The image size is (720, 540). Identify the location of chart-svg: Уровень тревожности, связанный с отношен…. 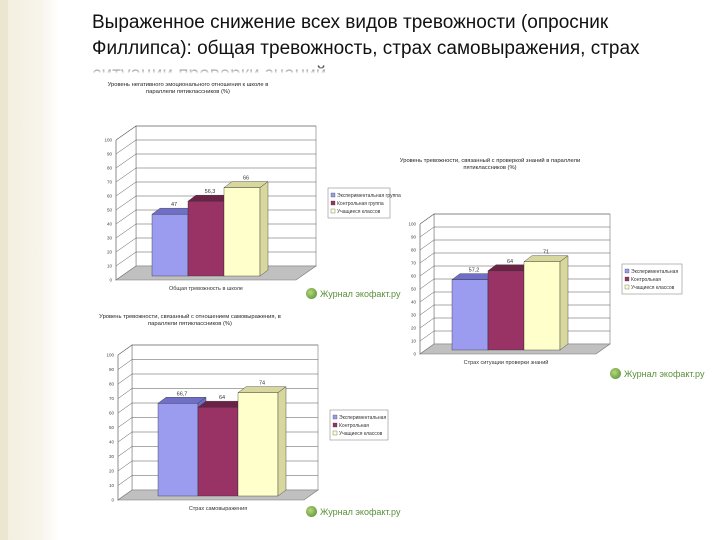
(244, 412).